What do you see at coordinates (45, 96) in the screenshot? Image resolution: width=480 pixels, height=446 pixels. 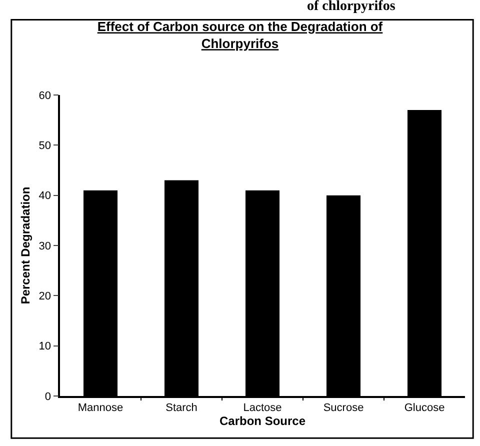 I see `y-tick-label: 60` at bounding box center [45, 96].